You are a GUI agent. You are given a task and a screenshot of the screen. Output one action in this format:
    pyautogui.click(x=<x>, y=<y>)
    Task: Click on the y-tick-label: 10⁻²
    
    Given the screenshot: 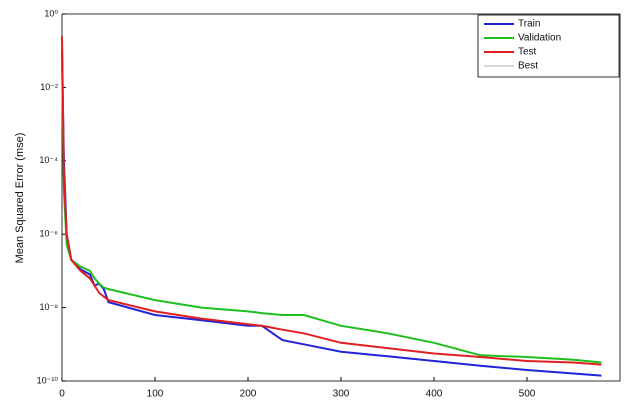 What is the action you would take?
    pyautogui.click(x=49, y=87)
    